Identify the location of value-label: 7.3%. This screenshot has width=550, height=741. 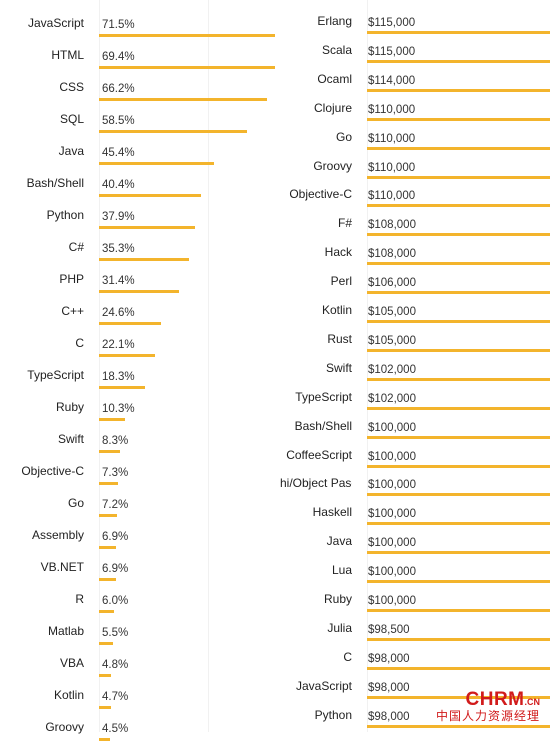
(115, 473).